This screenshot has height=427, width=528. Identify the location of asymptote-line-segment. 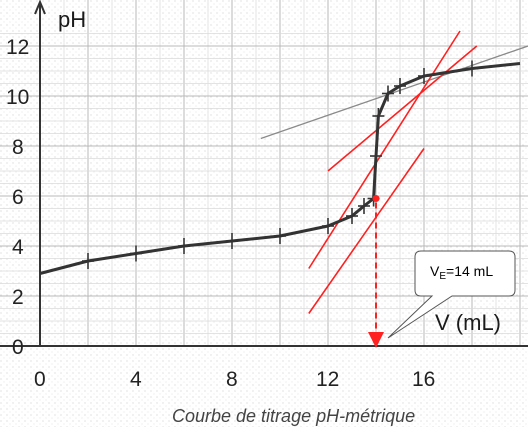
(394, 92).